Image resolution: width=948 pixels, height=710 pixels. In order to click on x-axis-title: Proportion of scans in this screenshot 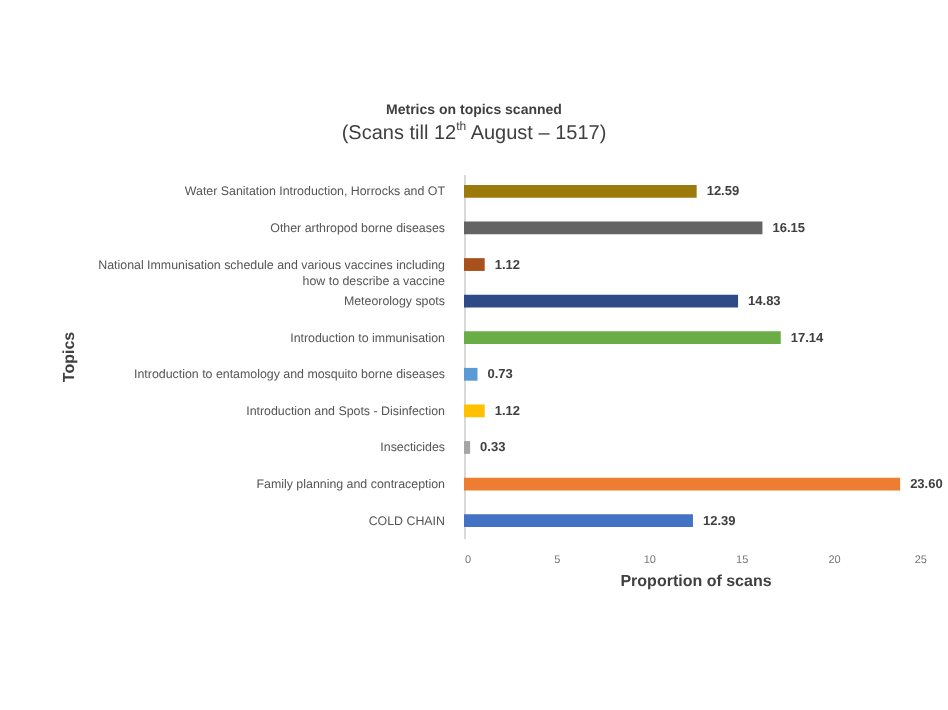, I will do `click(696, 581)`.